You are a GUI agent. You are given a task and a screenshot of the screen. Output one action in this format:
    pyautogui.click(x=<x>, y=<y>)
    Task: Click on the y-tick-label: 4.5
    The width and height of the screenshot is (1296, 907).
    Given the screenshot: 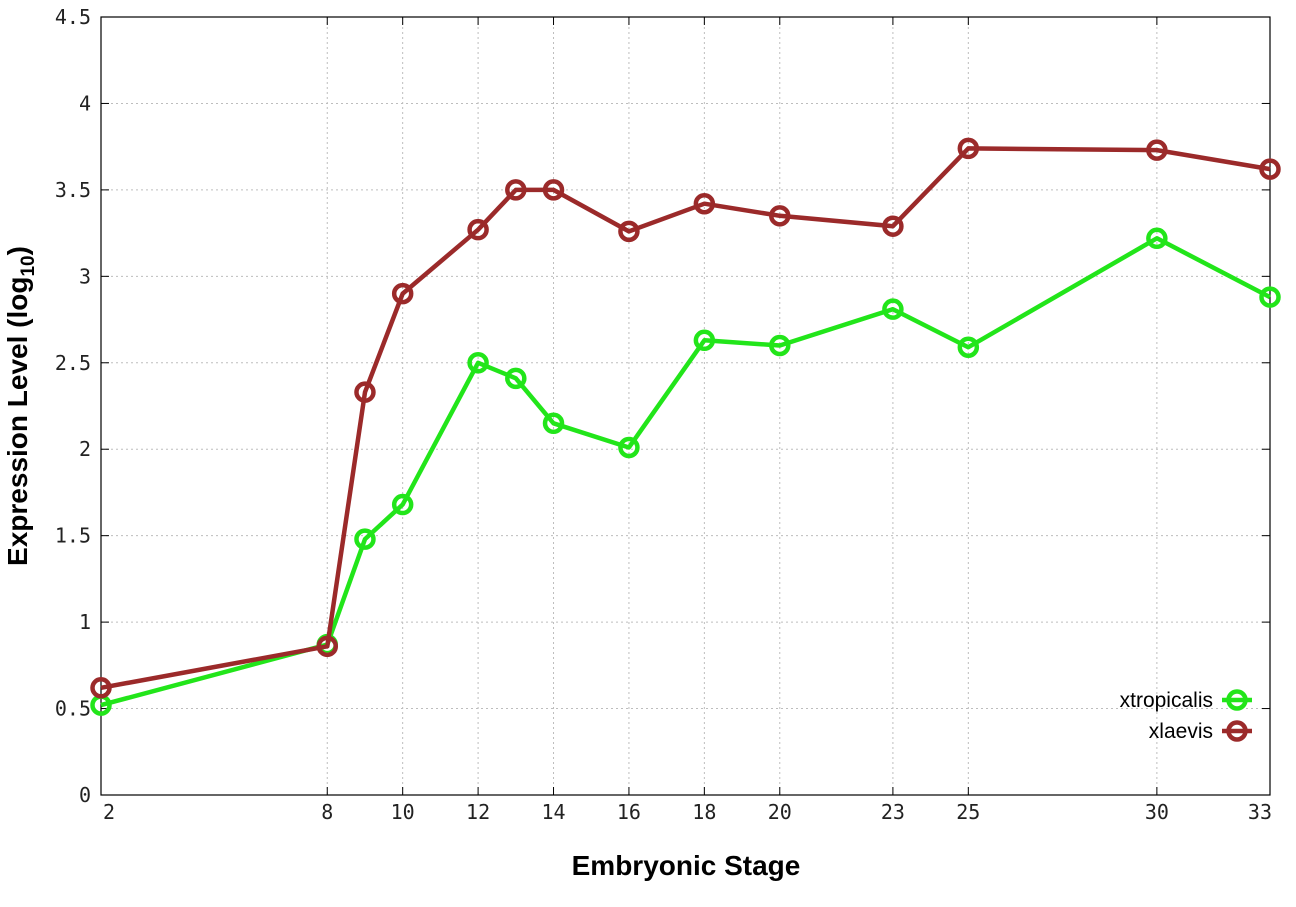 What is the action you would take?
    pyautogui.click(x=73, y=17)
    